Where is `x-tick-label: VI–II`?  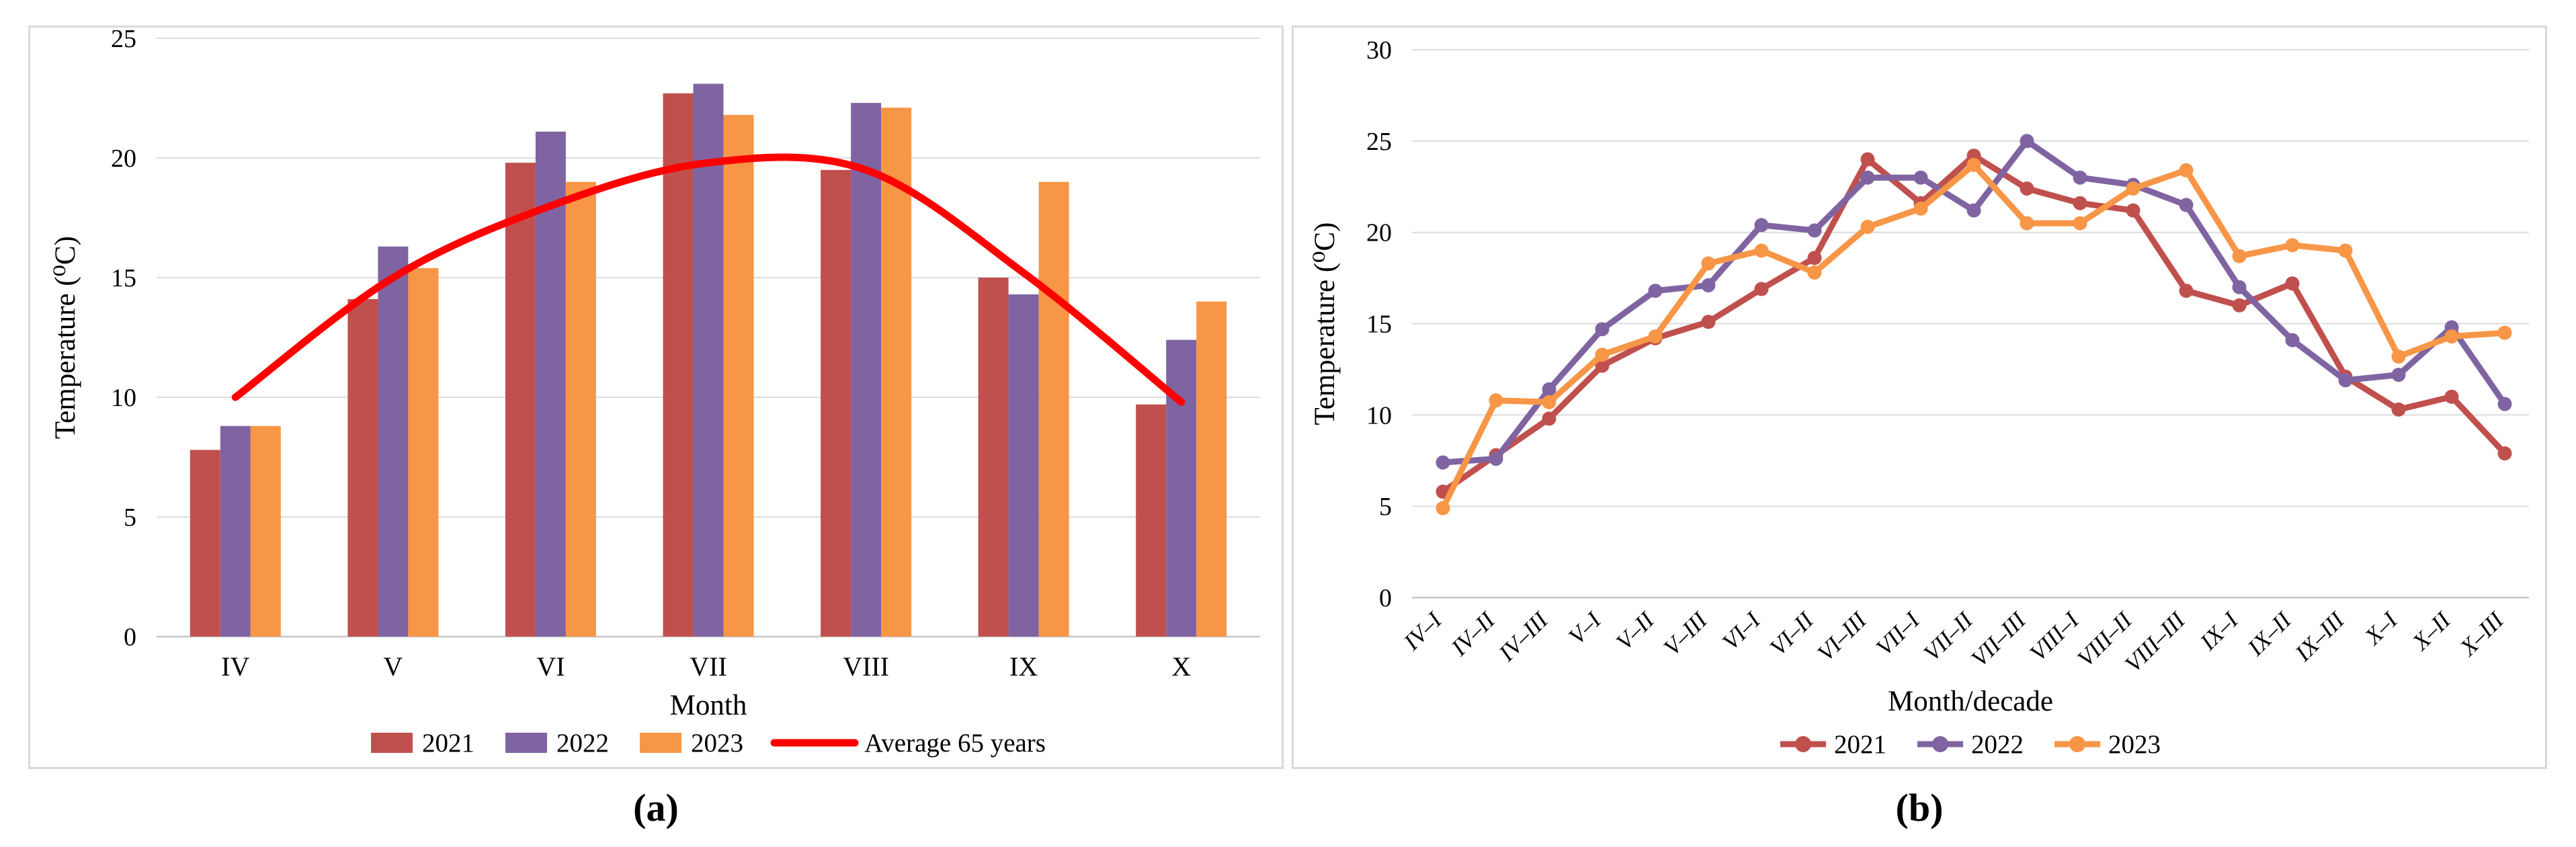 x-tick-label: VI–II is located at coordinates (1792, 633).